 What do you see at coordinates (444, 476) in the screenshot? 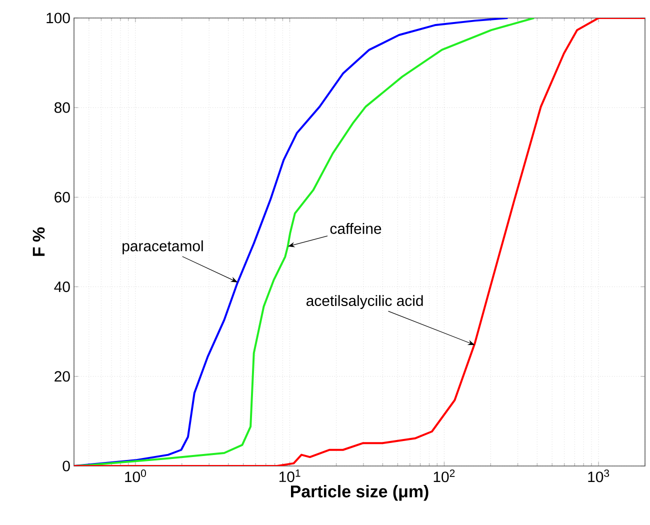
I see `x-tick-label: 10$^{2}$` at bounding box center [444, 476].